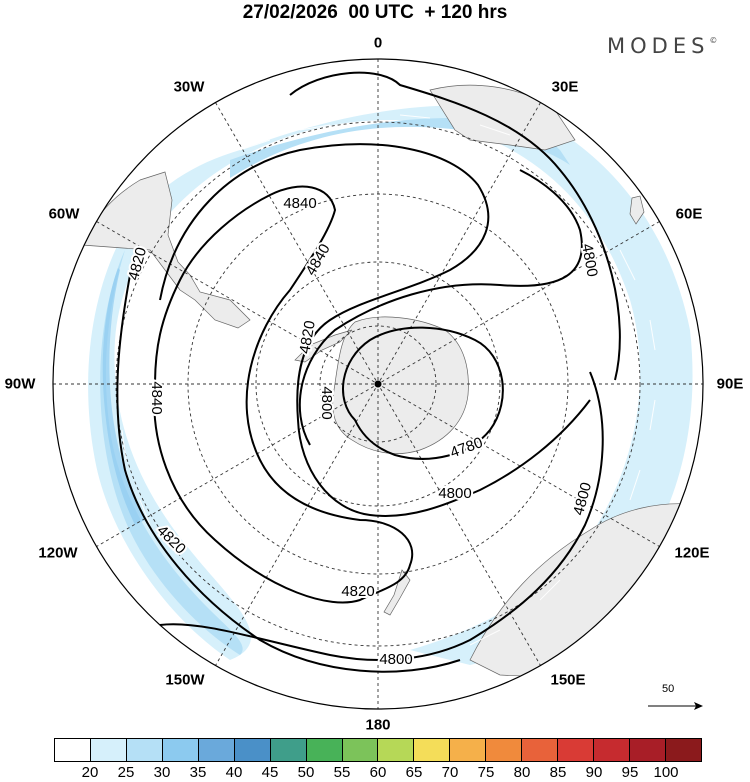 Image resolution: width=750 pixels, height=782 pixels. I want to click on lon-label-60w: 60W, so click(64, 214).